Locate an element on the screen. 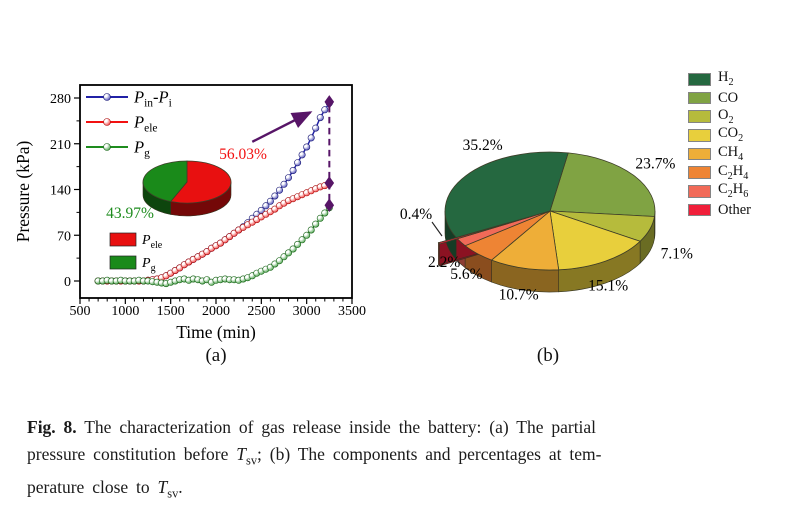  y-tick-label: 70 is located at coordinates (64, 236).